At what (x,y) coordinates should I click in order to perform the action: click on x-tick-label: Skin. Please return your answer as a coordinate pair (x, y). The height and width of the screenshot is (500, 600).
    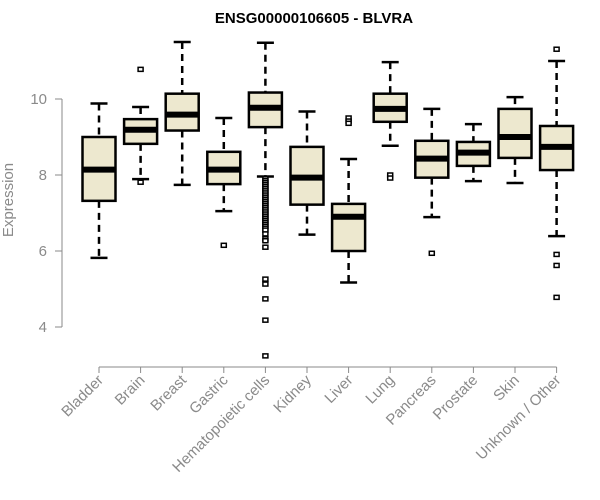
    Looking at the image, I should click on (506, 388).